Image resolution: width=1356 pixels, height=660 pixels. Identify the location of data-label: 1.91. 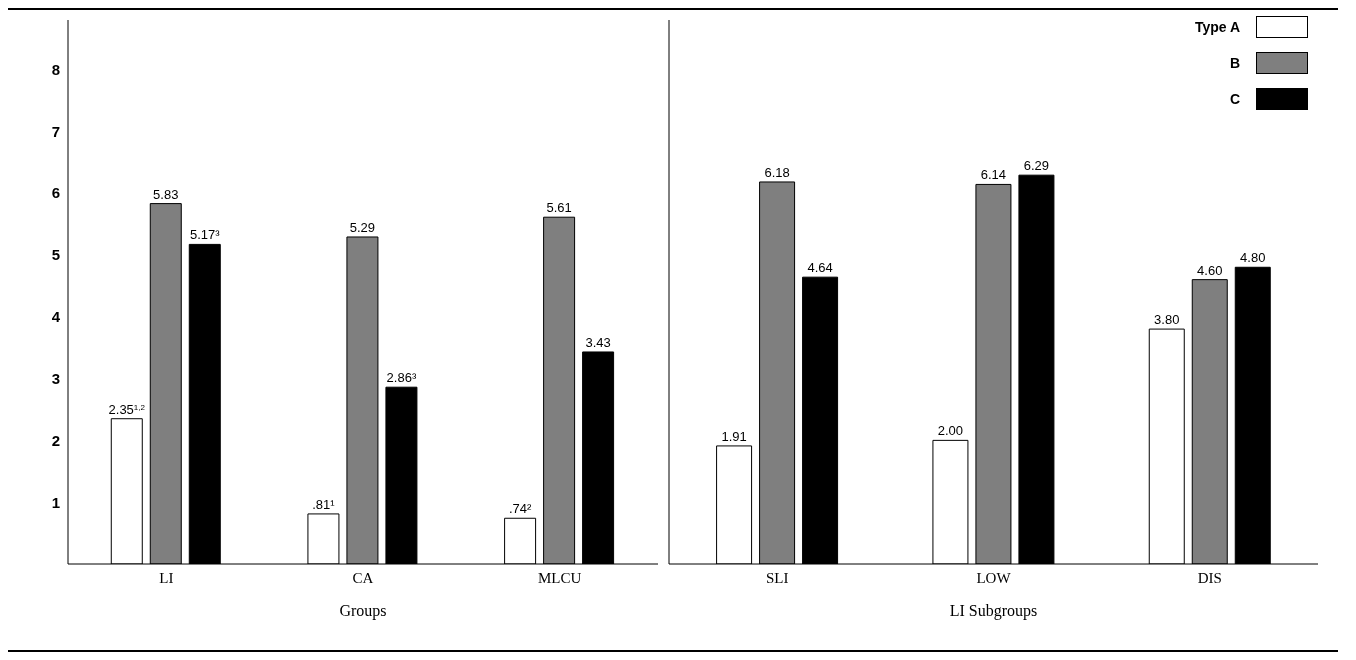
(734, 436).